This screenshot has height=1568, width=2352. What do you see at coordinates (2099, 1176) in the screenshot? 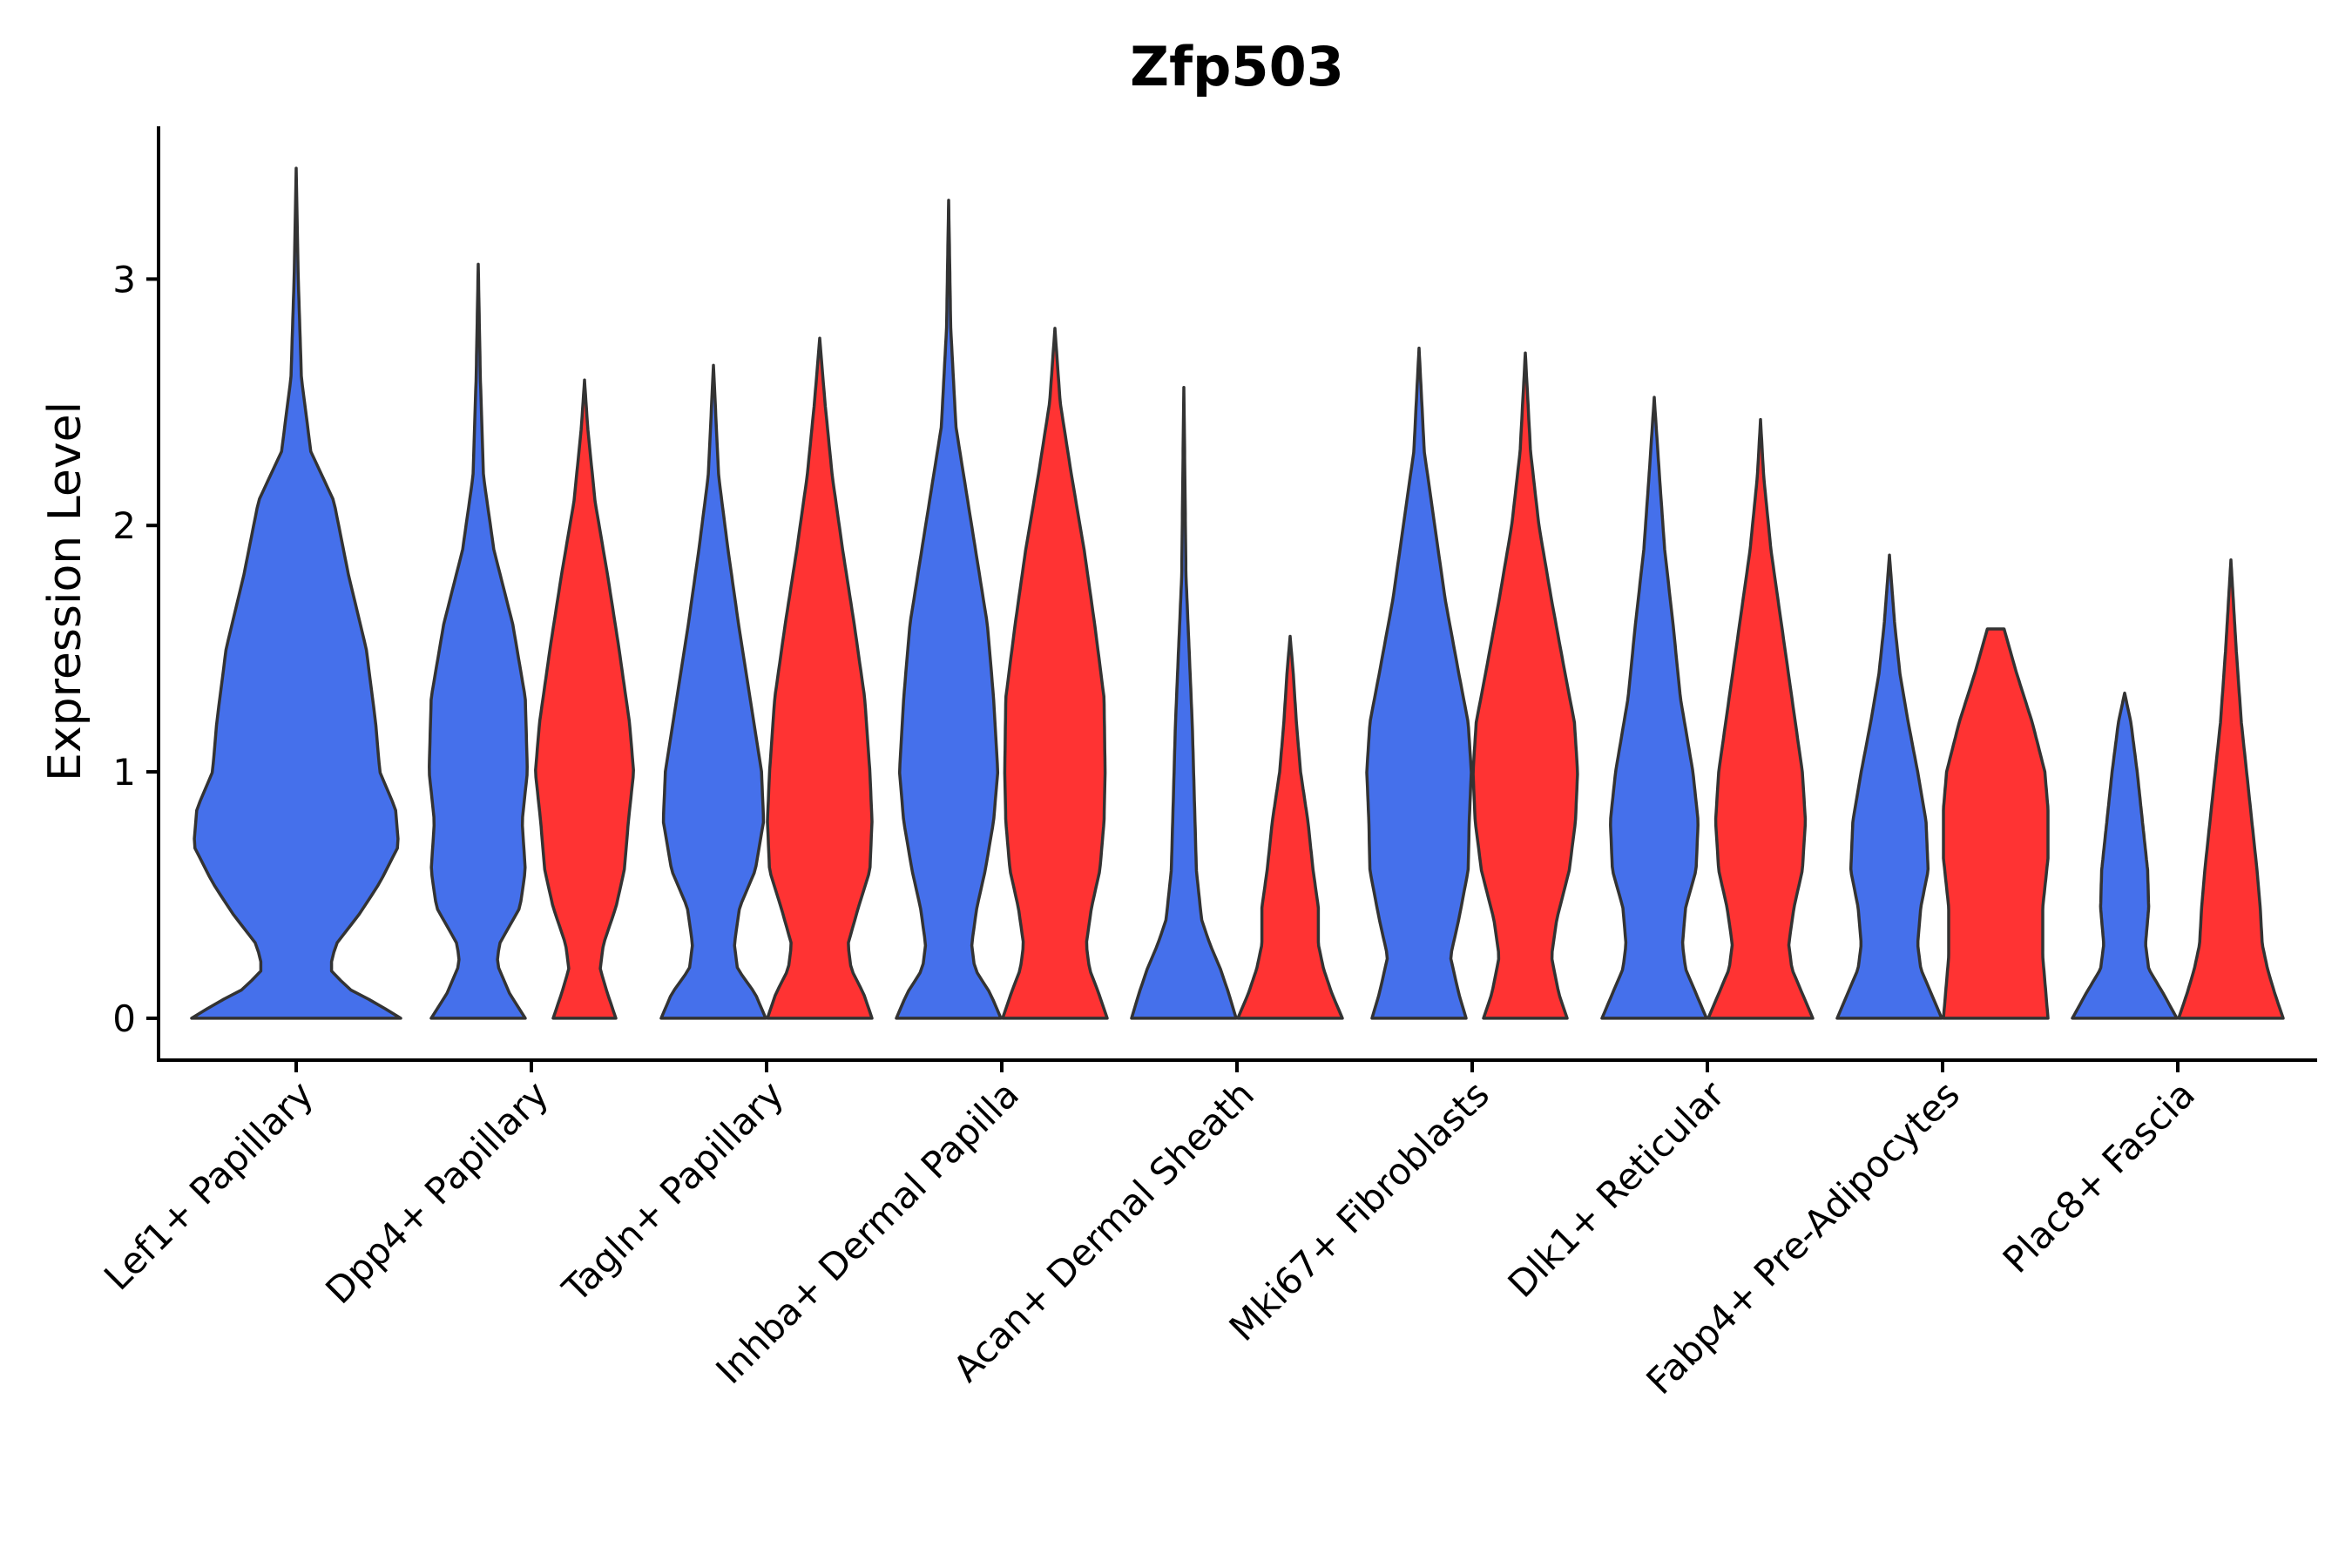
I see `x-tick-label: Plac8+ Fascia` at bounding box center [2099, 1176].